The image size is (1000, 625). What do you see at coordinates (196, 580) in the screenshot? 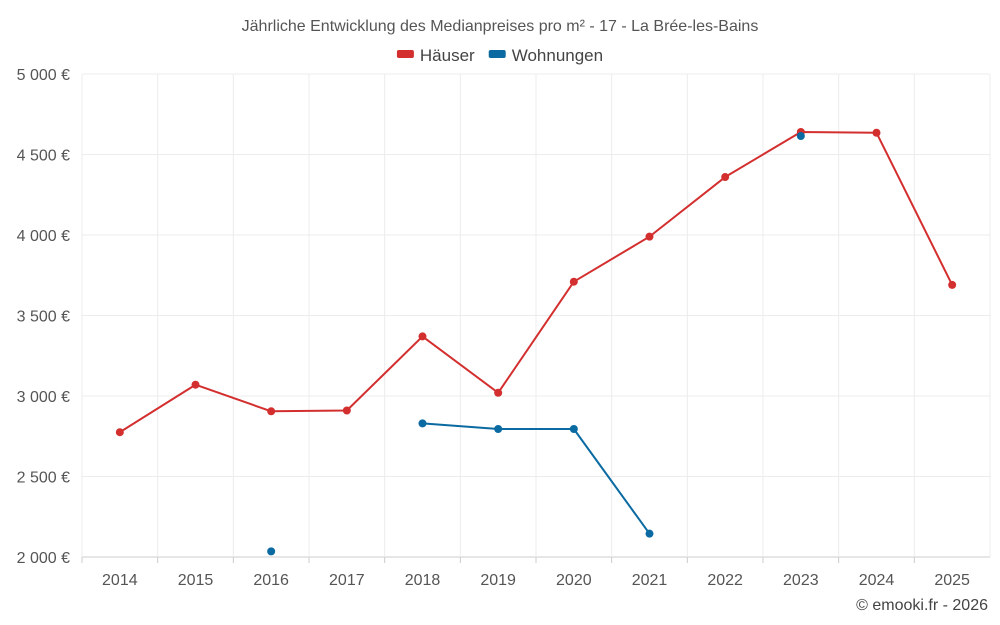
I see `x-tick-label: 2015` at bounding box center [196, 580].